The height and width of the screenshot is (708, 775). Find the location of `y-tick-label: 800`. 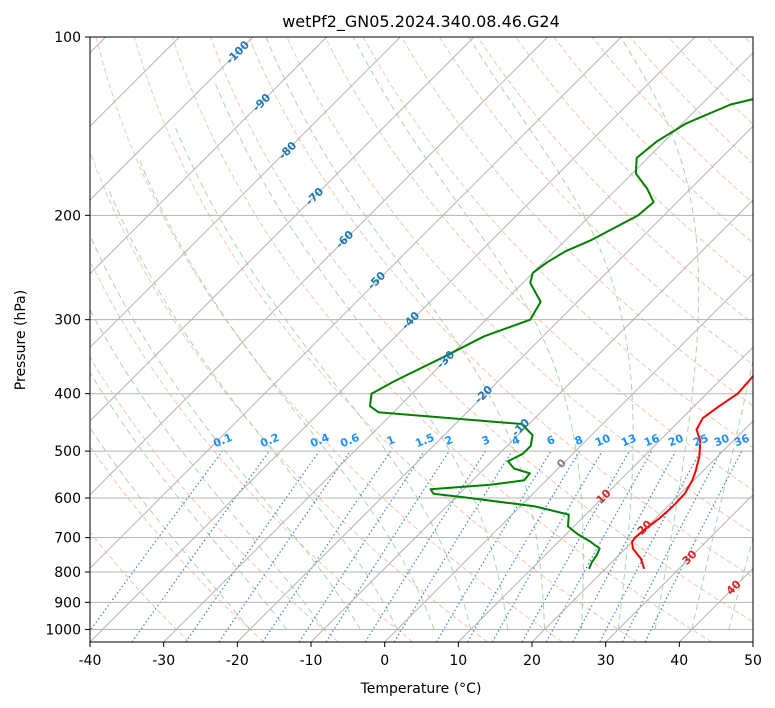

y-tick-label: 800 is located at coordinates (67, 573).